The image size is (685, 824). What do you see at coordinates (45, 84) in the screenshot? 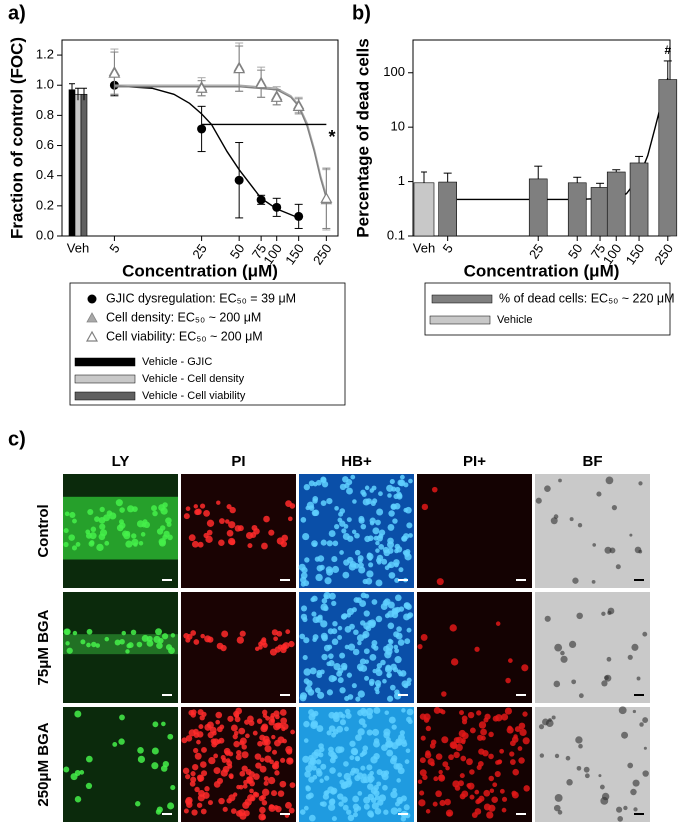
I see `y-tick-label: 1.0` at bounding box center [45, 84].